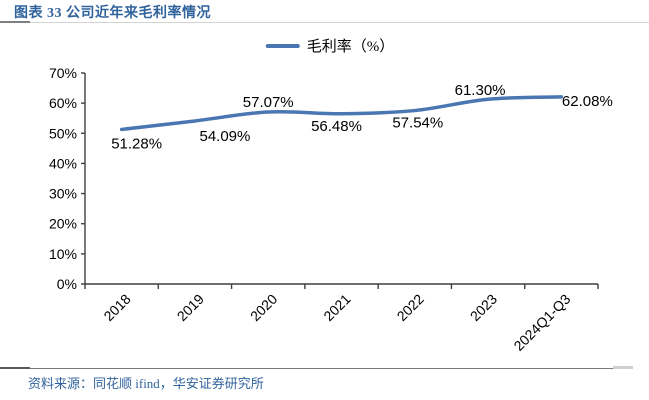  Describe the element at coordinates (587, 101) in the screenshot. I see `data-label: 62.08%` at that location.